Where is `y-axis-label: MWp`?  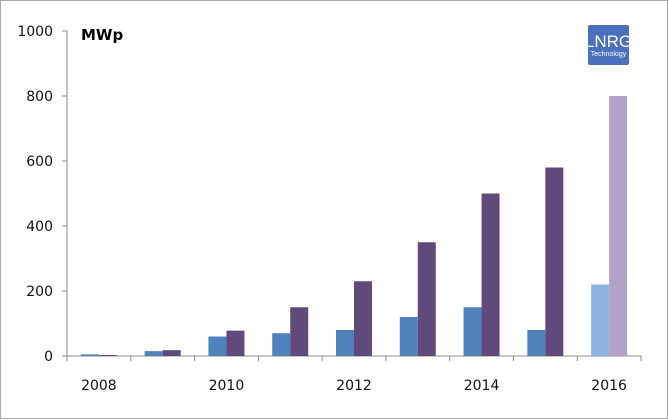
y-axis-label: MWp is located at coordinates (102, 35).